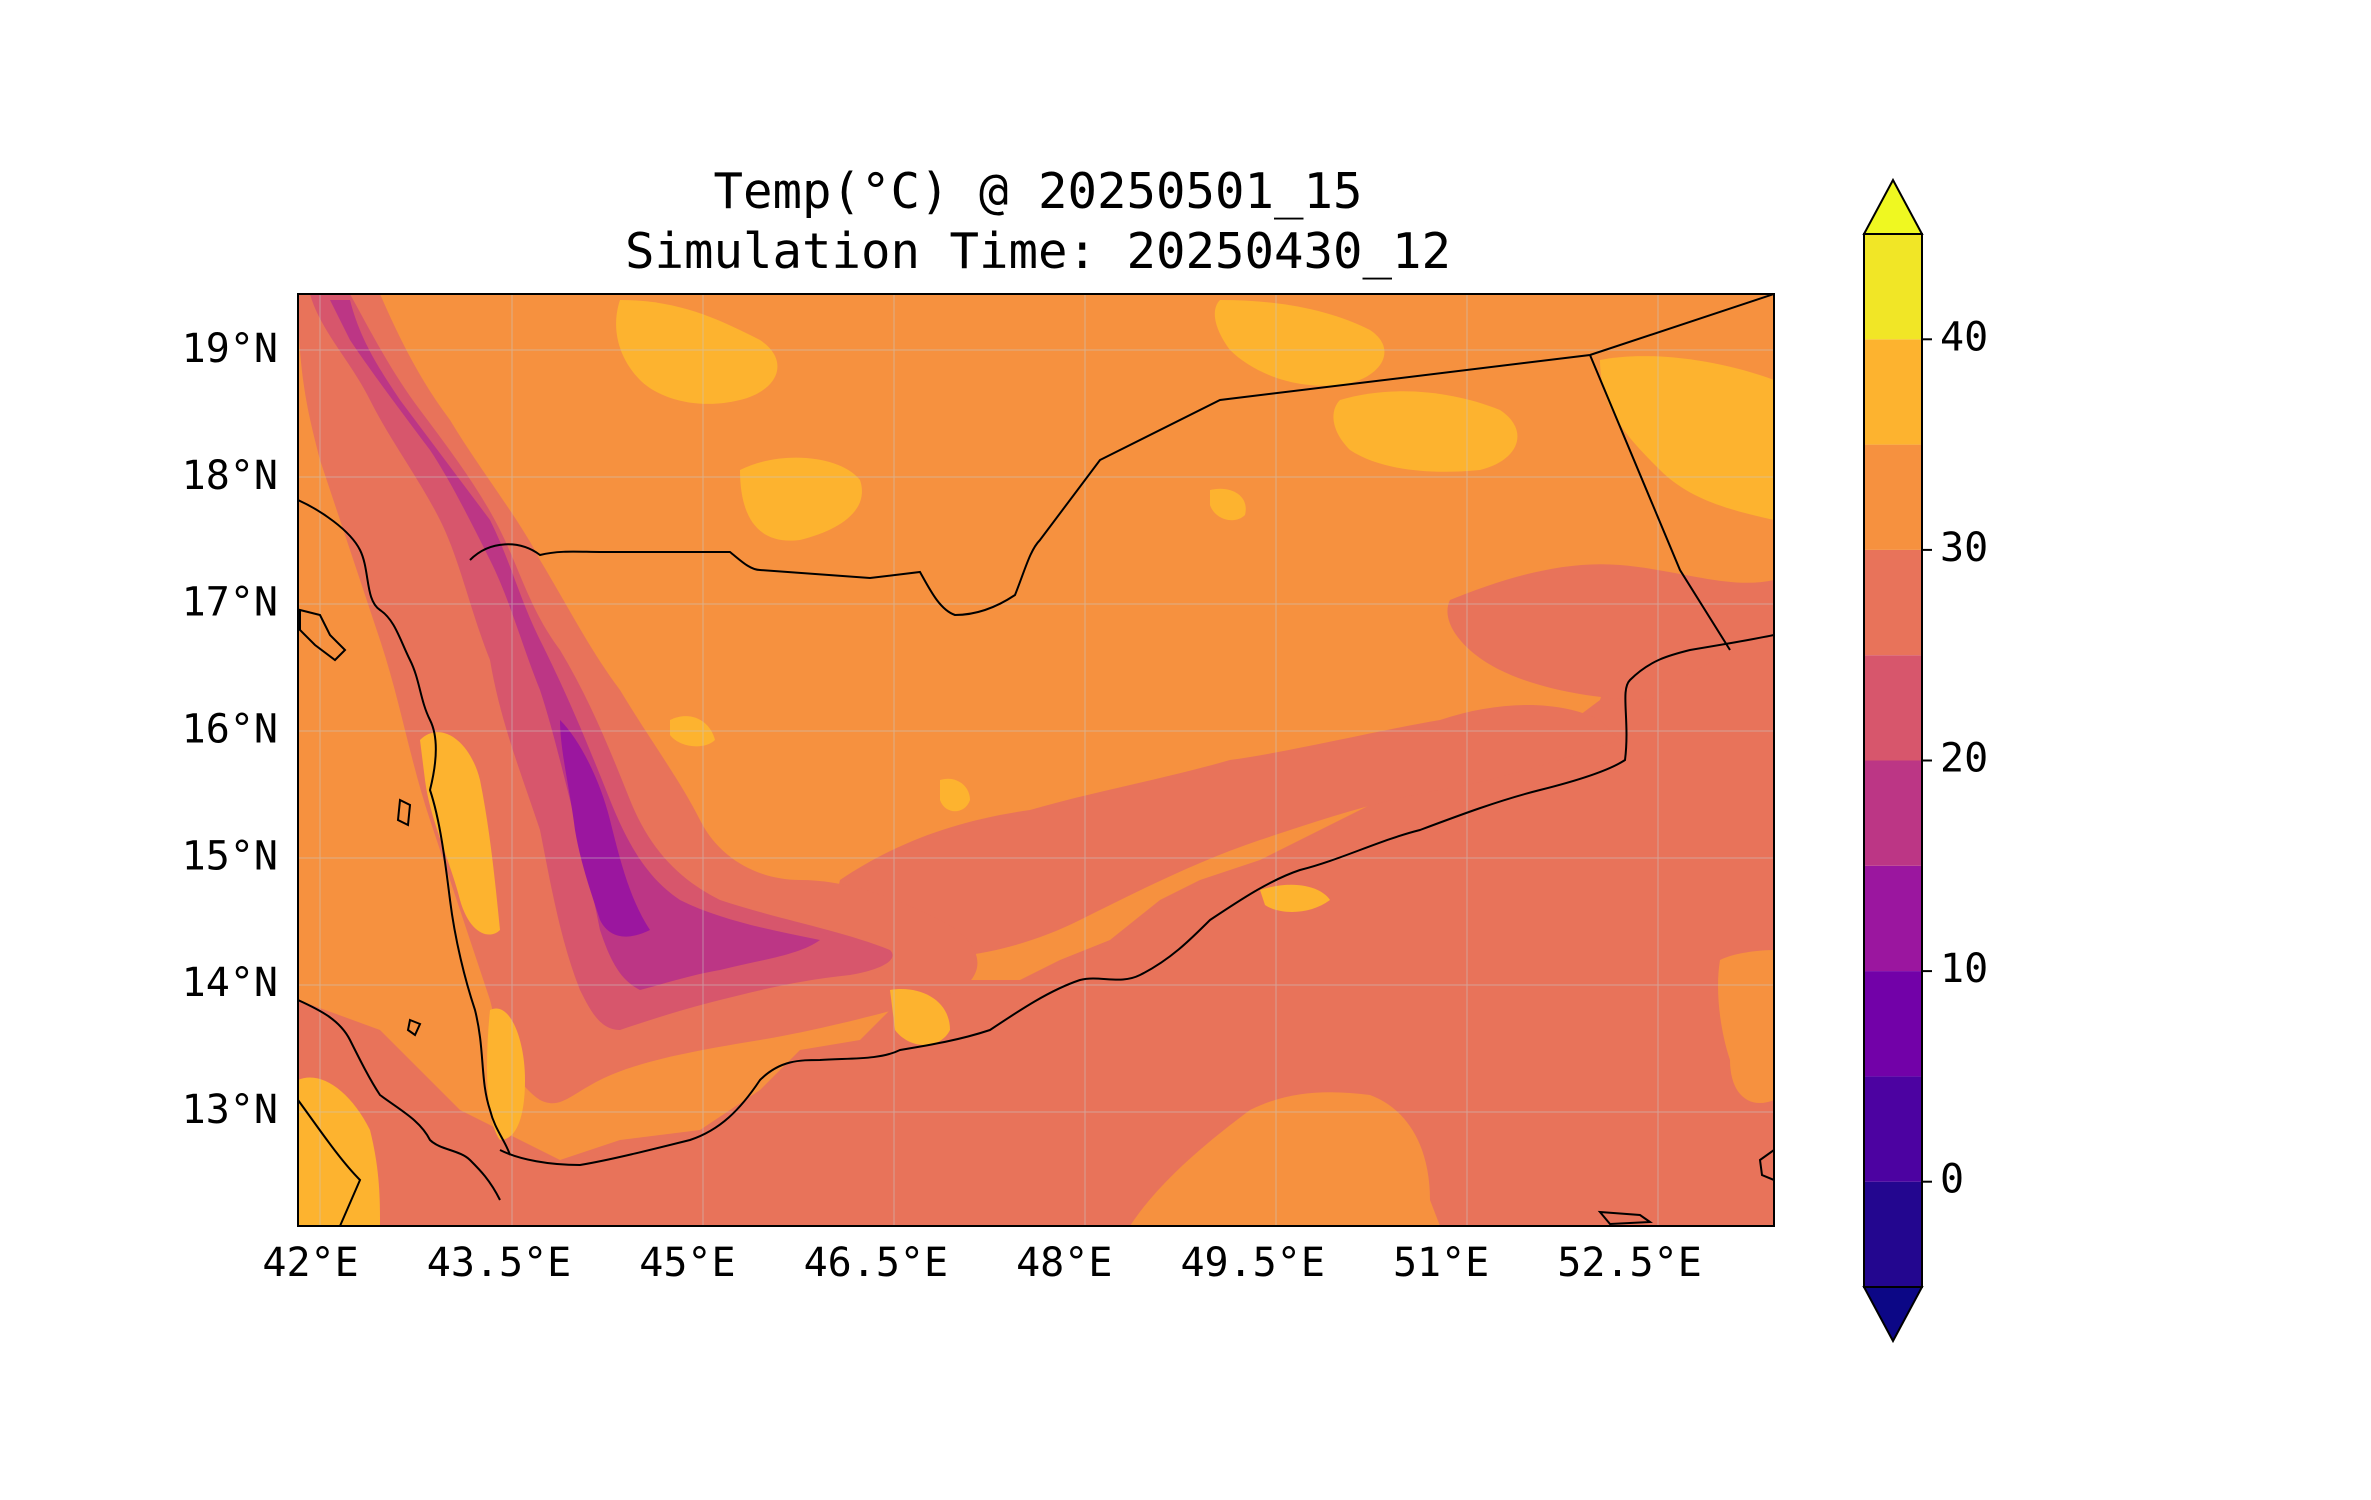  What do you see at coordinates (230, 476) in the screenshot?
I see `lat-tick-label: 18°N` at bounding box center [230, 476].